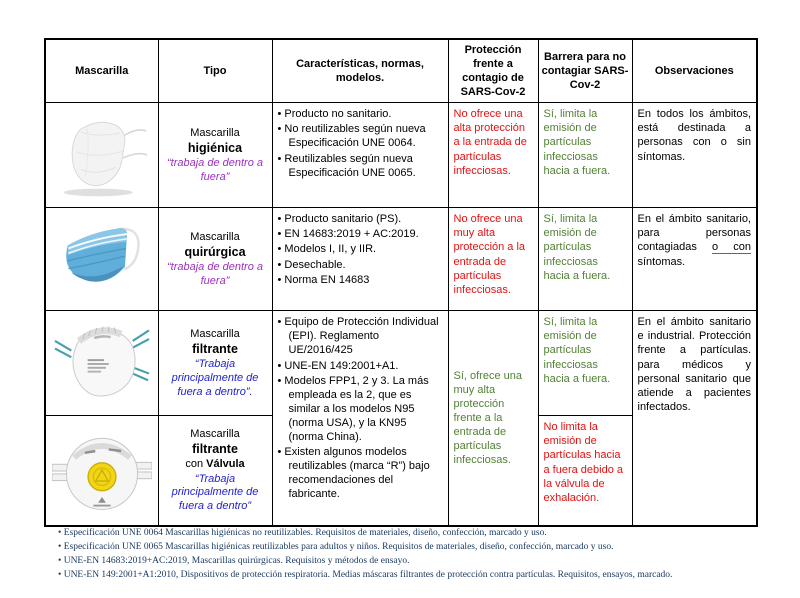 The height and width of the screenshot is (598, 800). I want to click on tipo-con-valvula: con Válvula, so click(215, 464).